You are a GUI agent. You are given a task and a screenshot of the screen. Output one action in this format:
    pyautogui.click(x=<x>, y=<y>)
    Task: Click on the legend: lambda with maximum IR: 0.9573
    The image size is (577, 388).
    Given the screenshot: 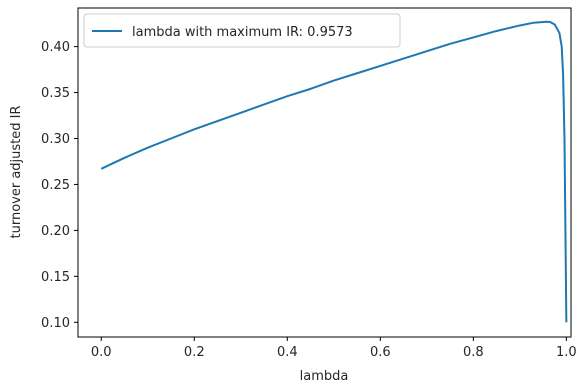 What is the action you would take?
    pyautogui.click(x=242, y=30)
    